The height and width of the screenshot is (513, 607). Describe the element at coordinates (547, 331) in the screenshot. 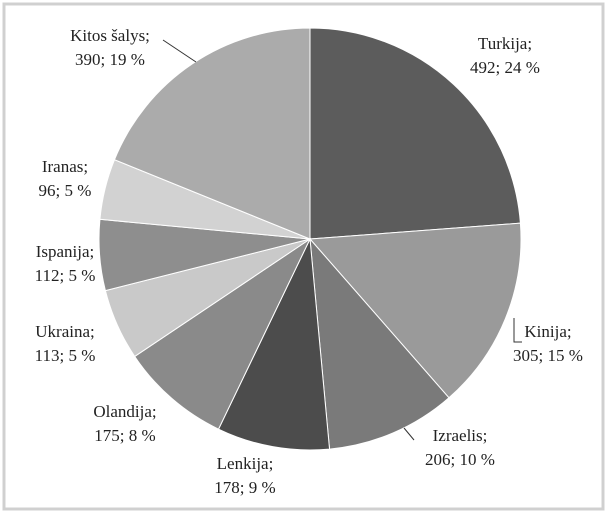

I see `slice-label: Kinija;` at that location.